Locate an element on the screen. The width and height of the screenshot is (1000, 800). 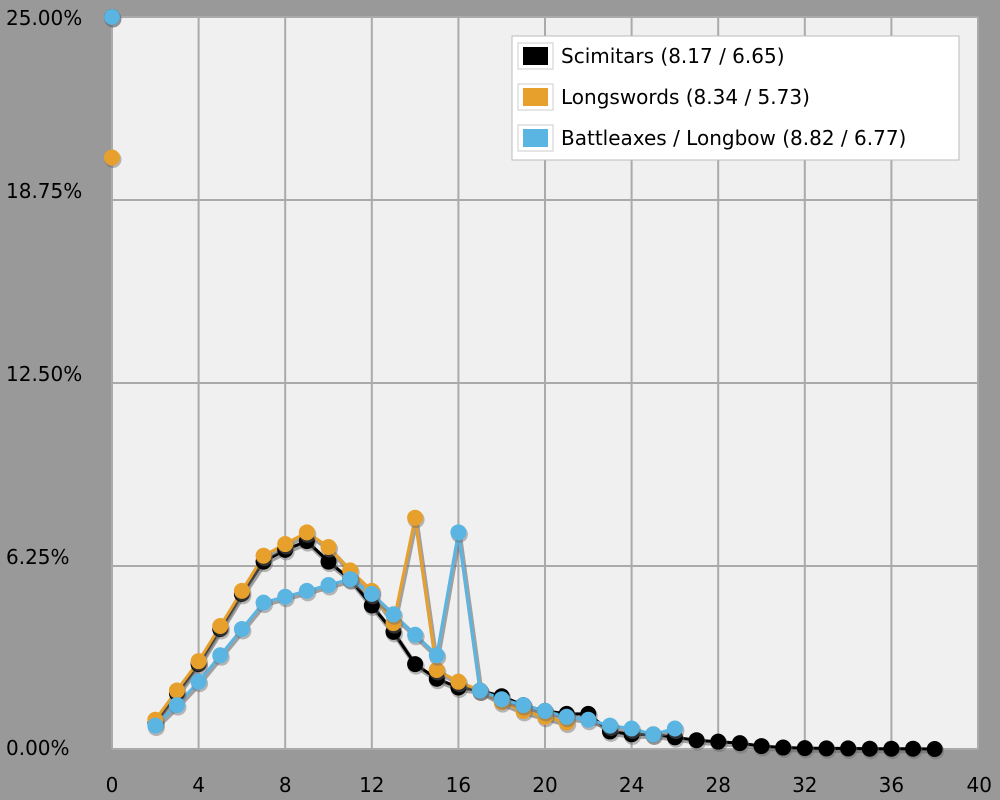
x-tick-label: 12 is located at coordinates (371, 785).